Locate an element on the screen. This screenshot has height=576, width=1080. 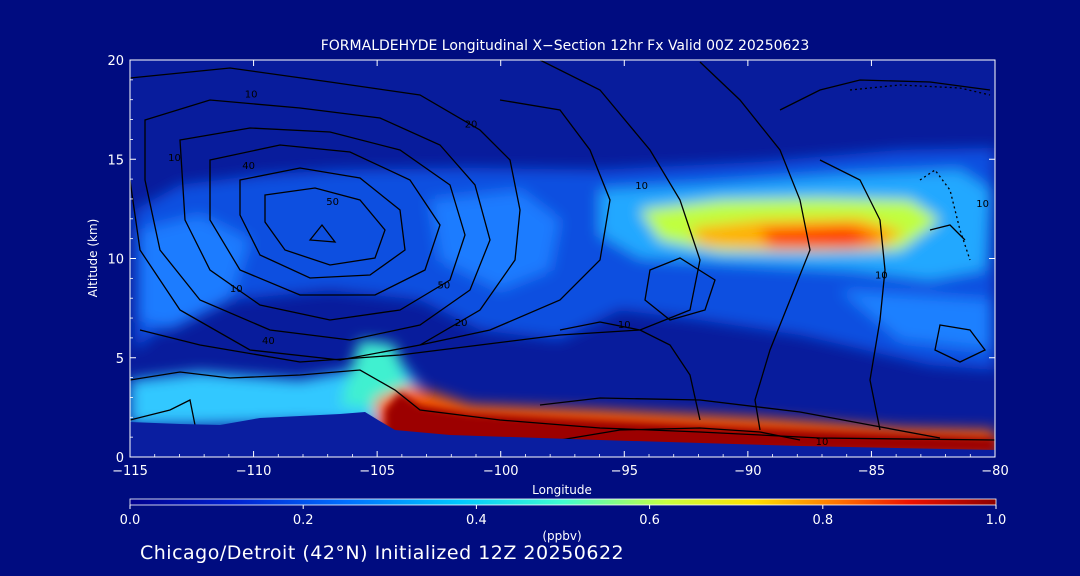
x-tick-label: −95 is located at coordinates (624, 471).